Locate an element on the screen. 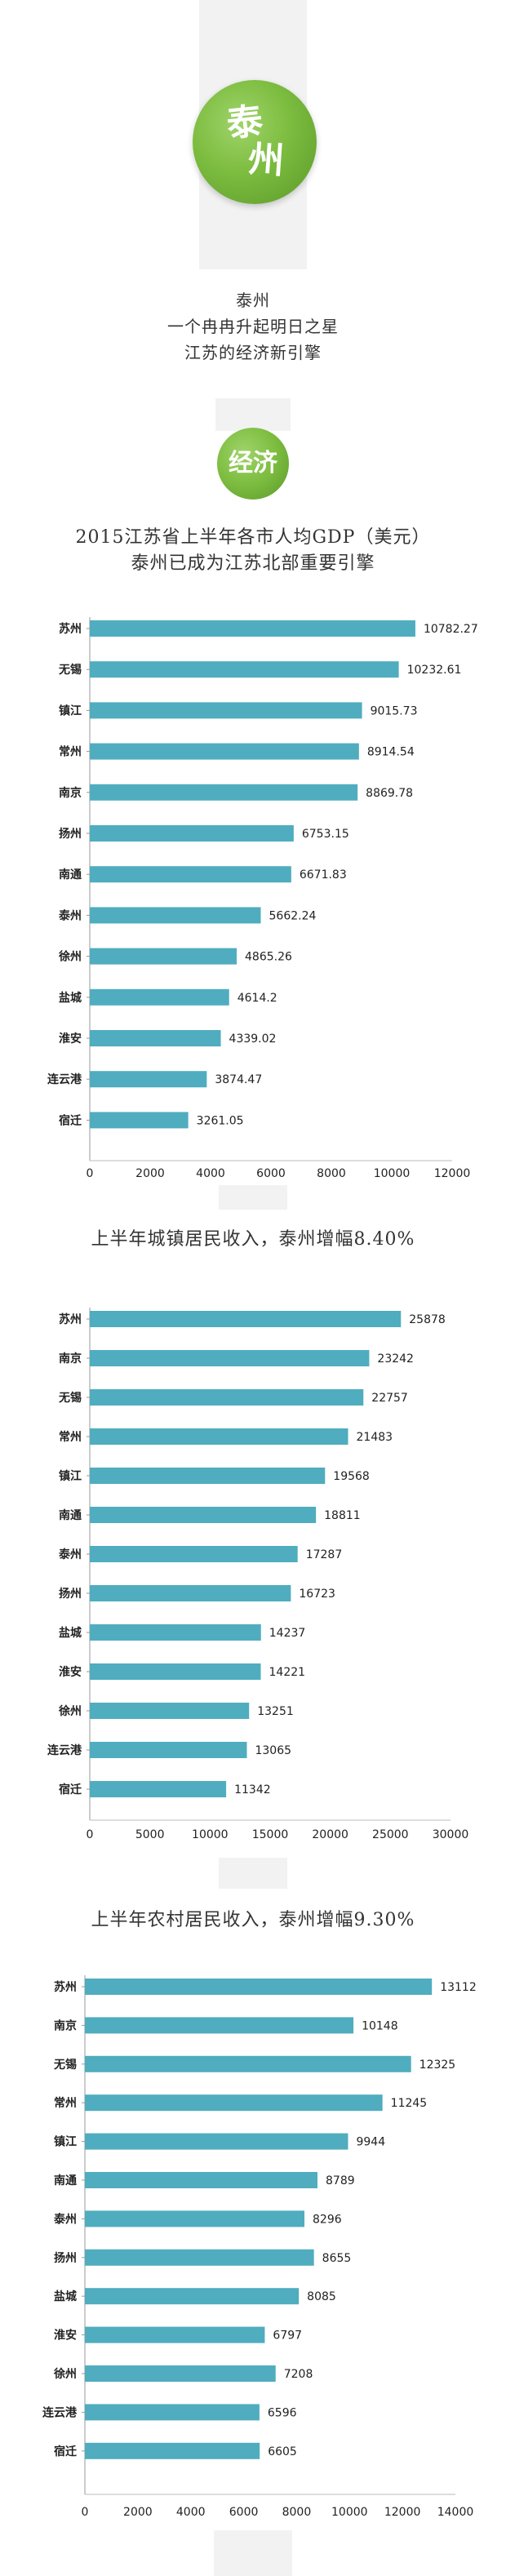 Image resolution: width=506 pixels, height=2576 pixels. badge-ribbon is located at coordinates (253, 414).